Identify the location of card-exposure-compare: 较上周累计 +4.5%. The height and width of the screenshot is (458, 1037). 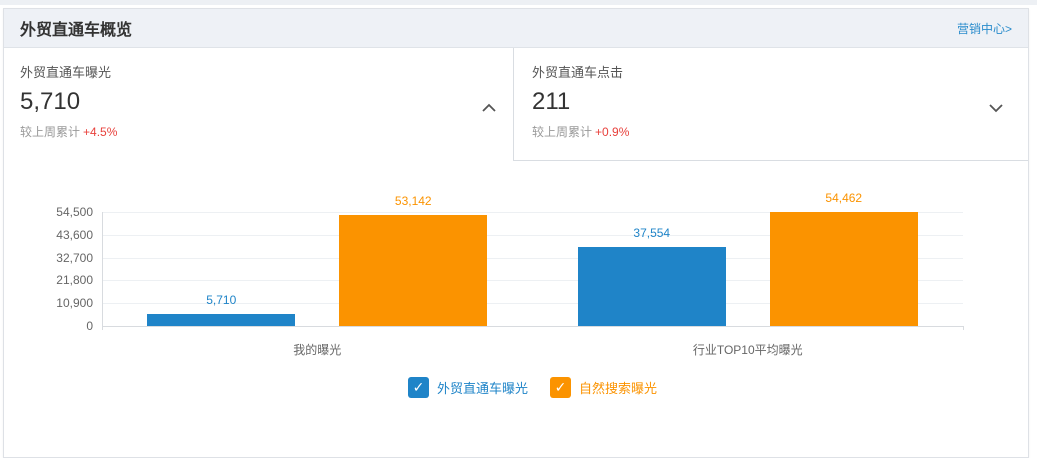
(266, 131).